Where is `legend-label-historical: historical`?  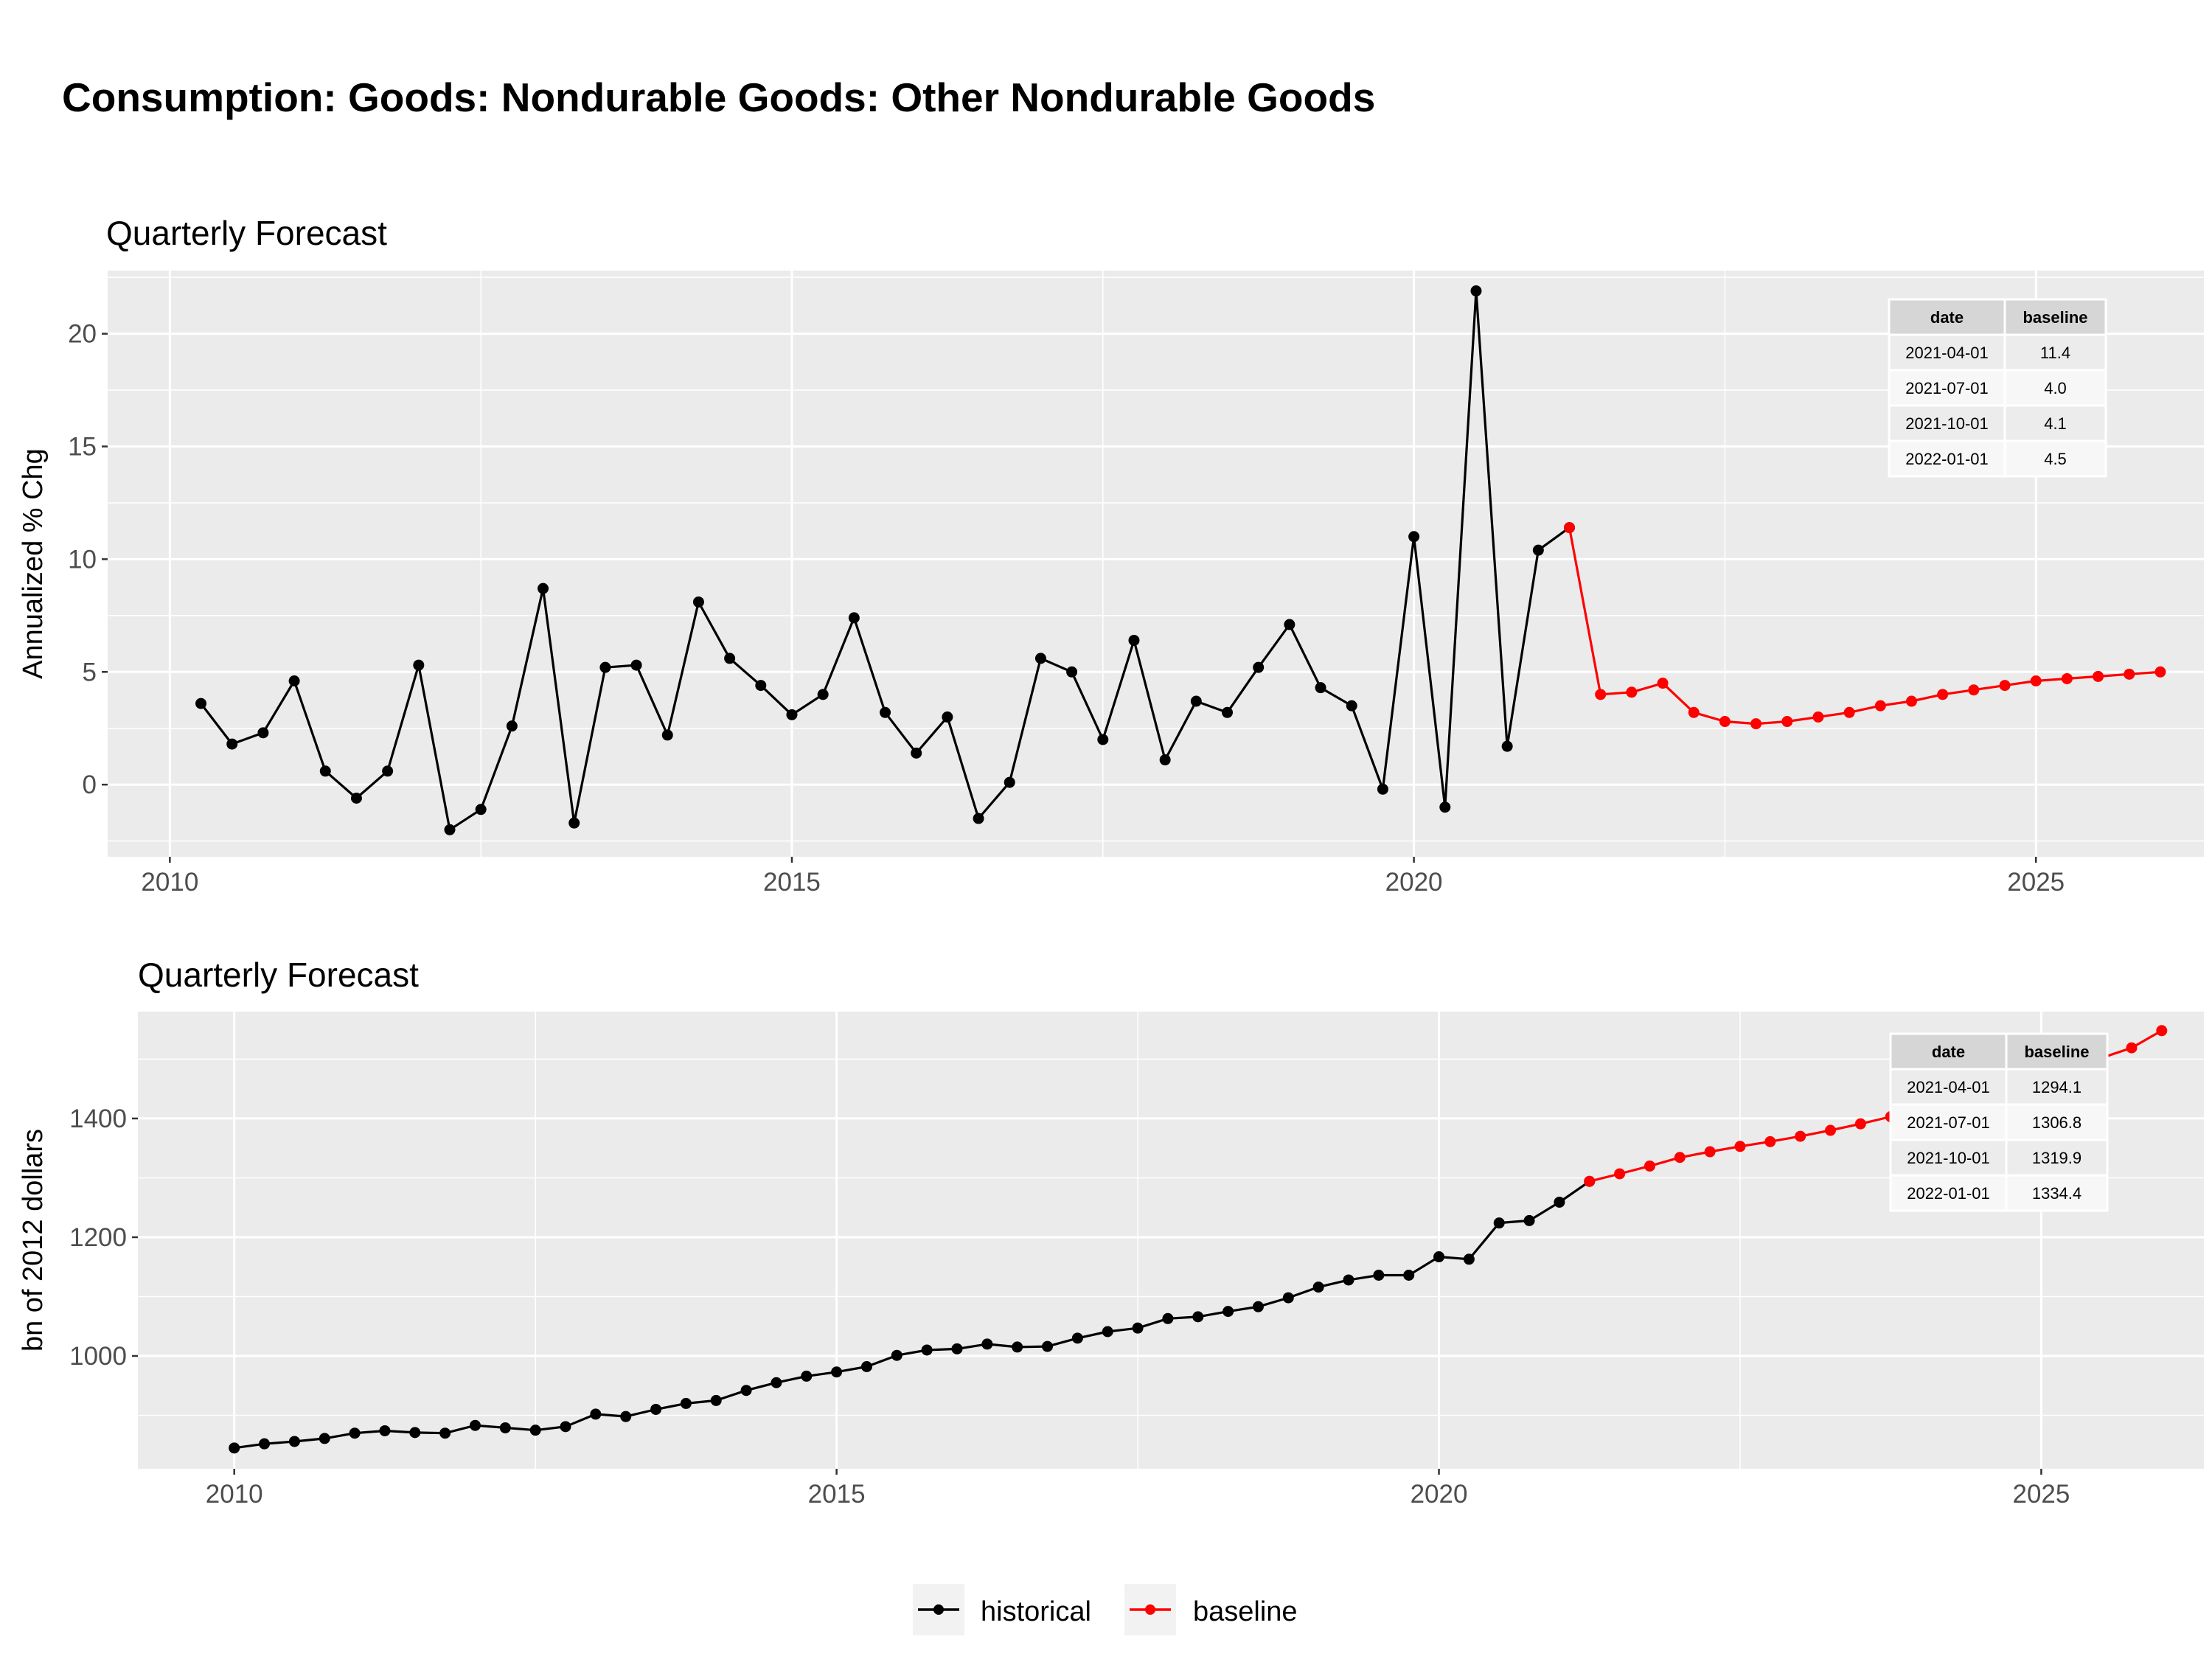
legend-label-historical: historical is located at coordinates (1036, 1611).